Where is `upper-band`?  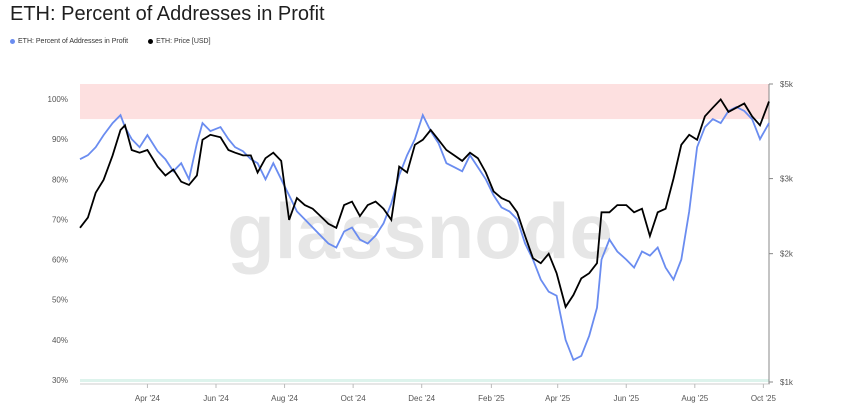 upper-band is located at coordinates (424, 102).